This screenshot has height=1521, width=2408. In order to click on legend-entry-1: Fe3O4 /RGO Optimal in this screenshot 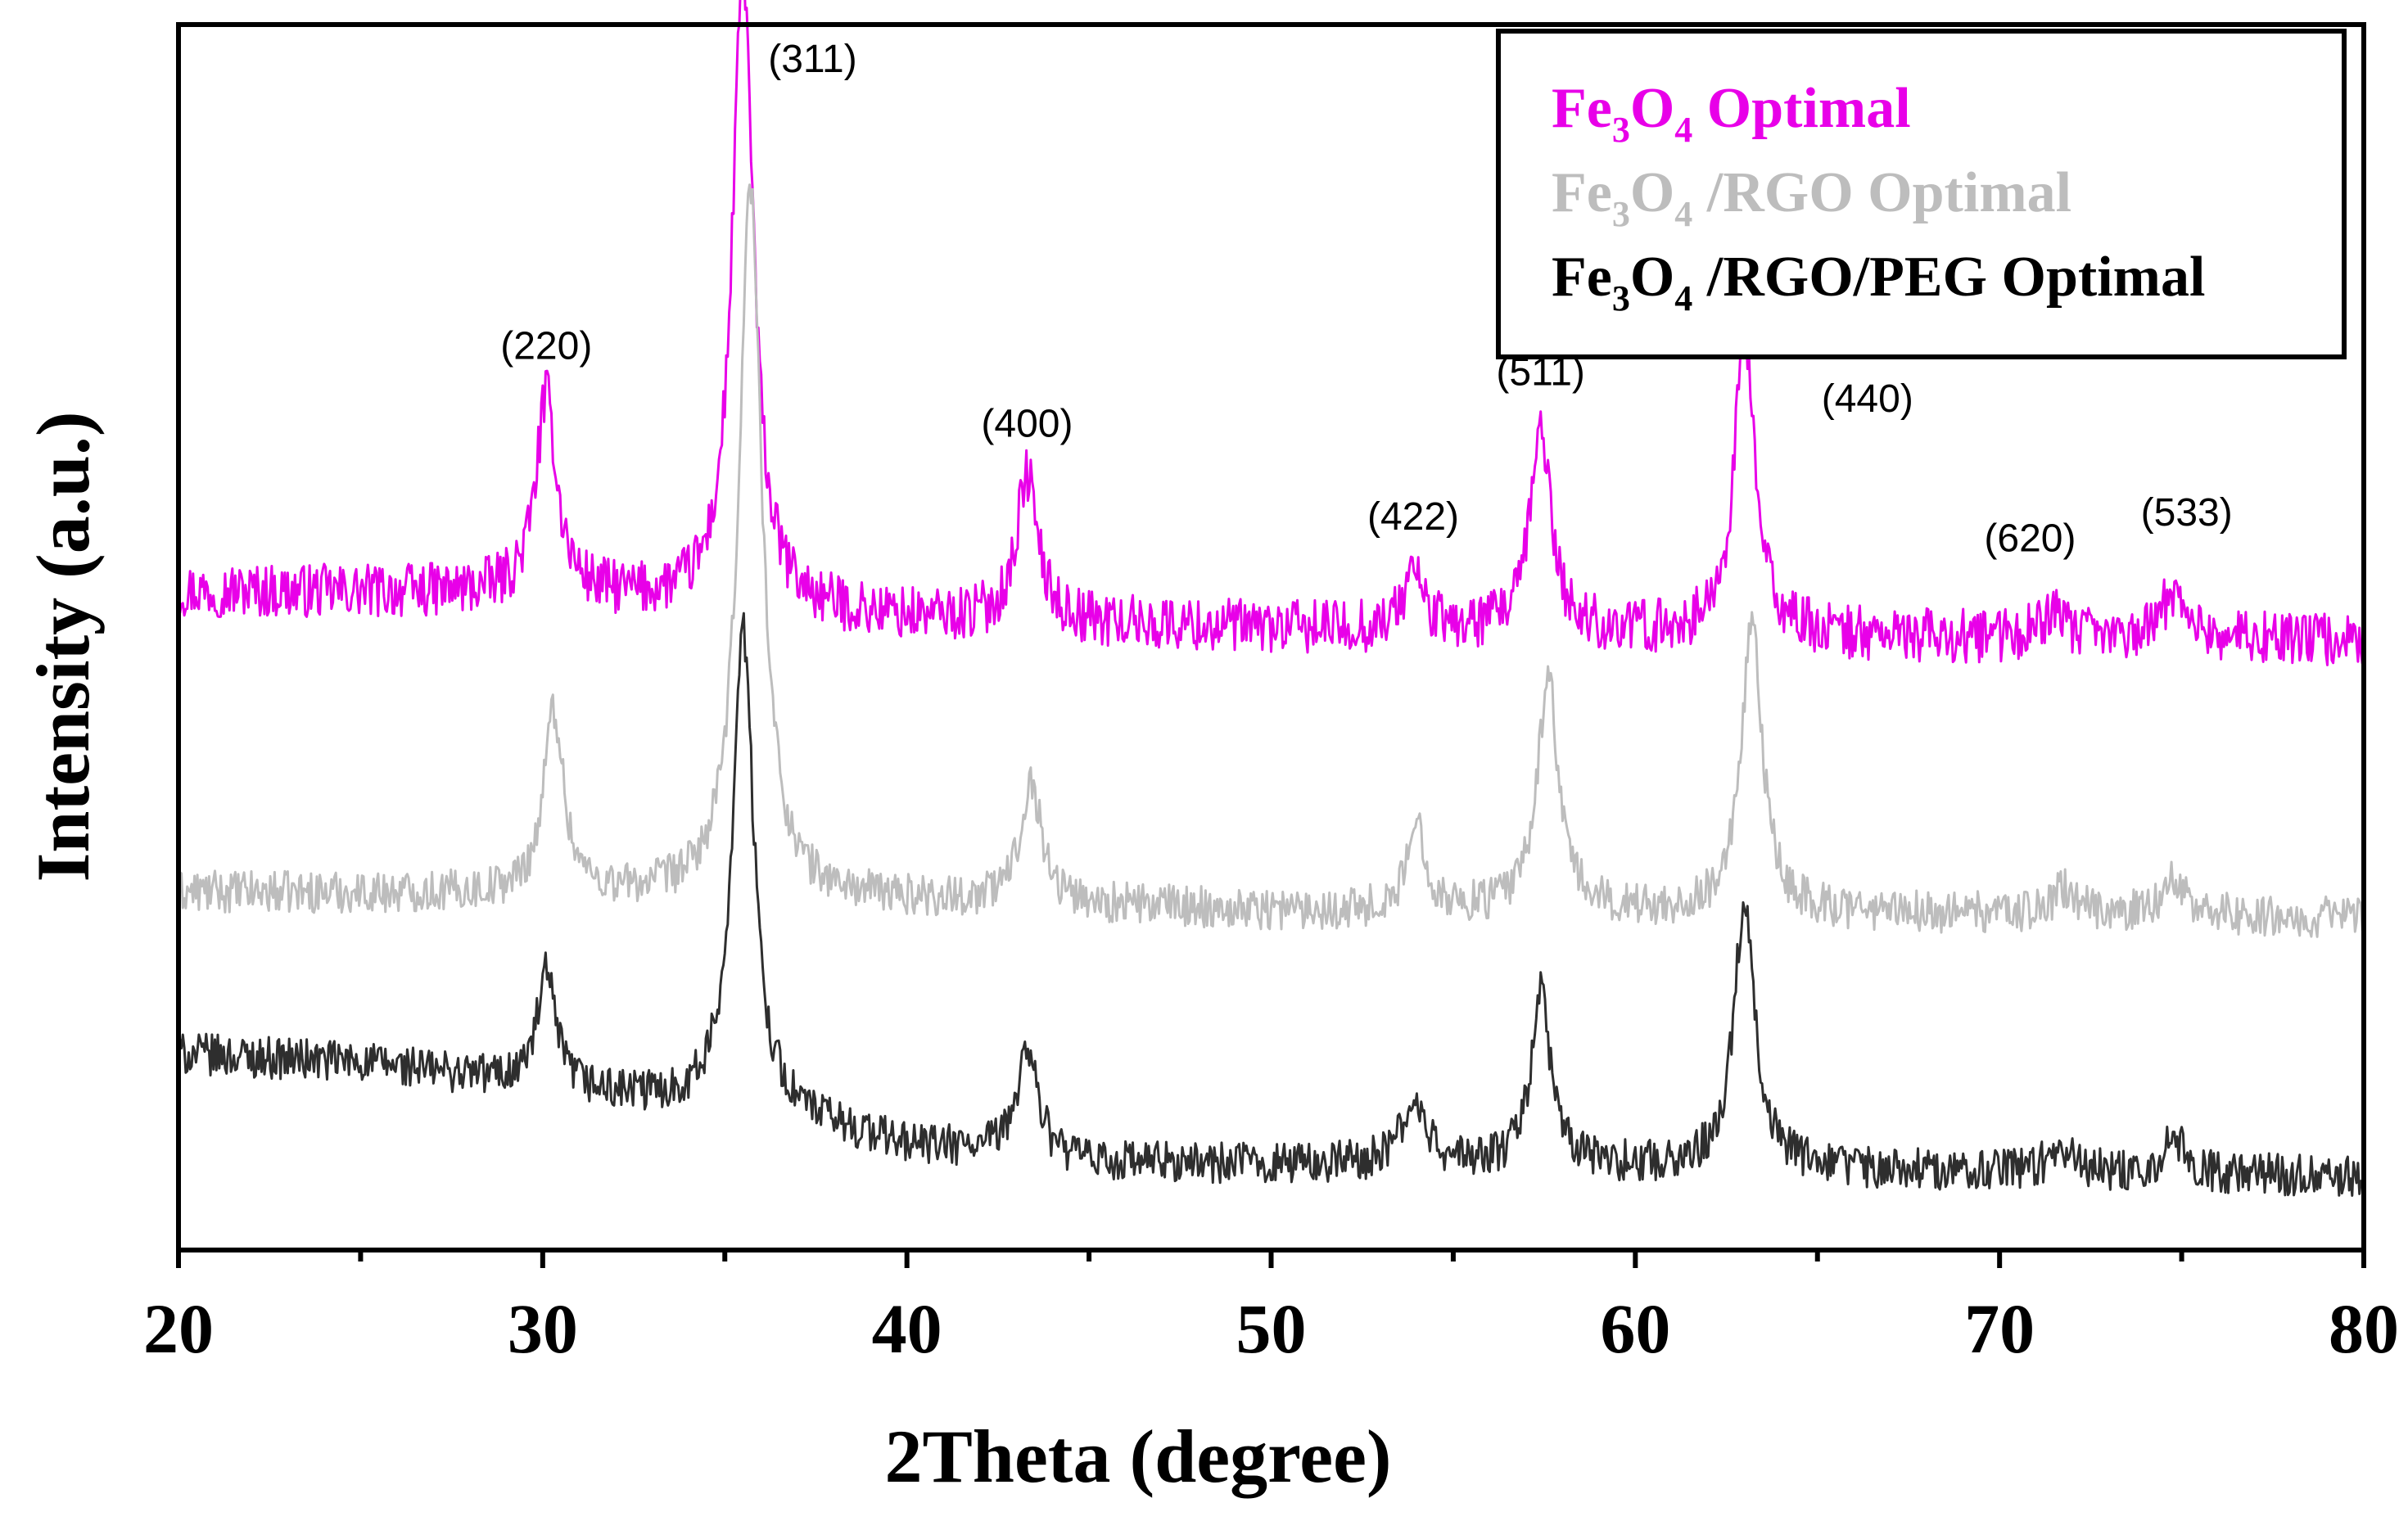, I will do `click(1811, 197)`.